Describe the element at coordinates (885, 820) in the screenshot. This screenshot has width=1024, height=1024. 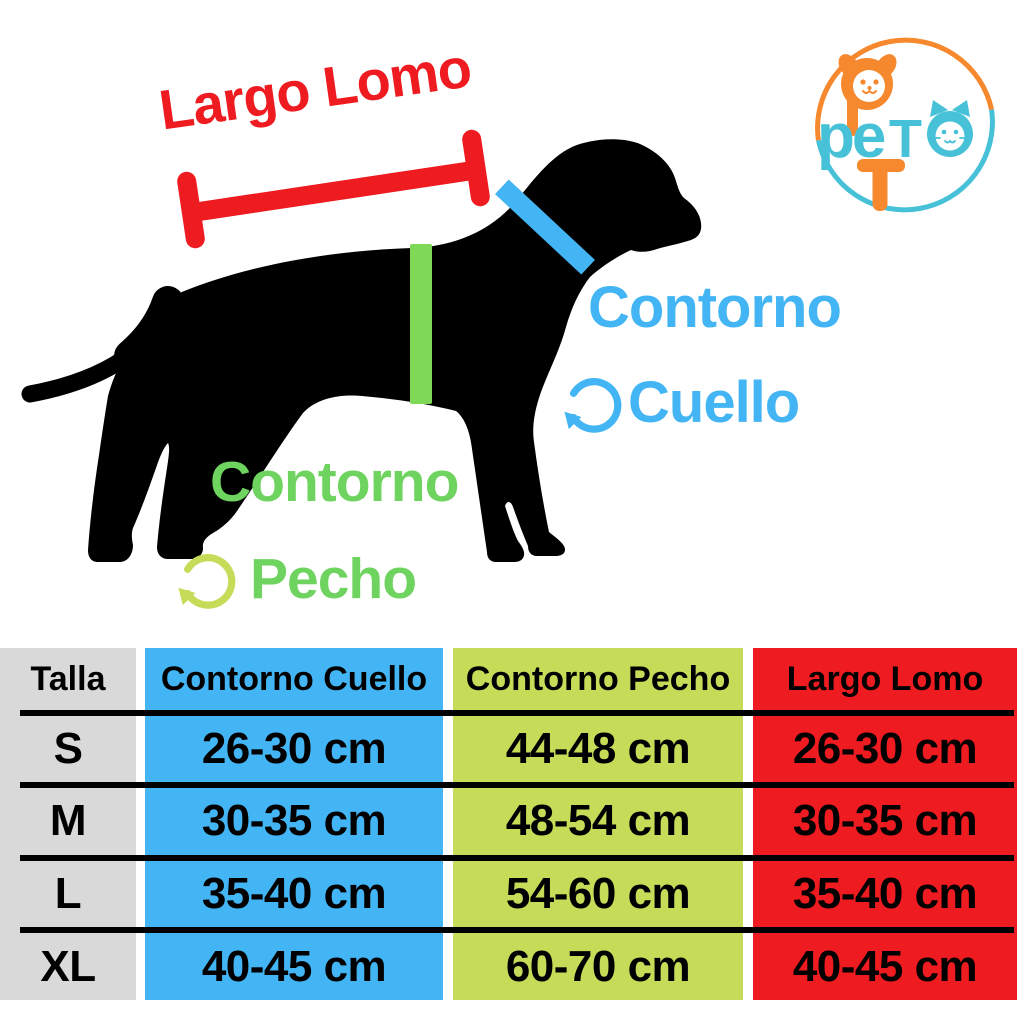
I see `row-m-lomo: 30-35 cm` at that location.